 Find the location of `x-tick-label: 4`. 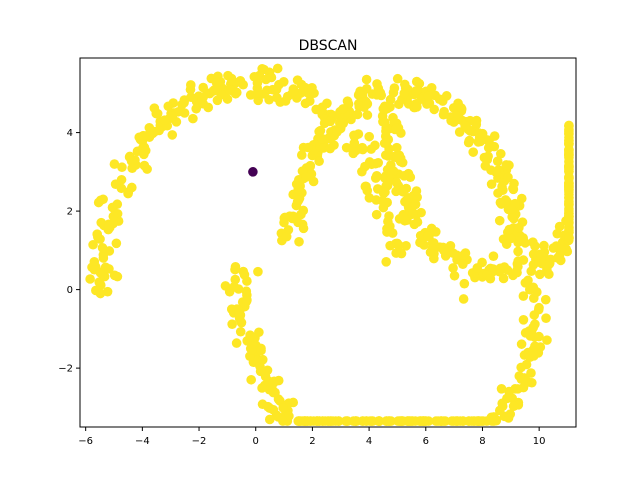

x-tick-label: 4 is located at coordinates (369, 441).